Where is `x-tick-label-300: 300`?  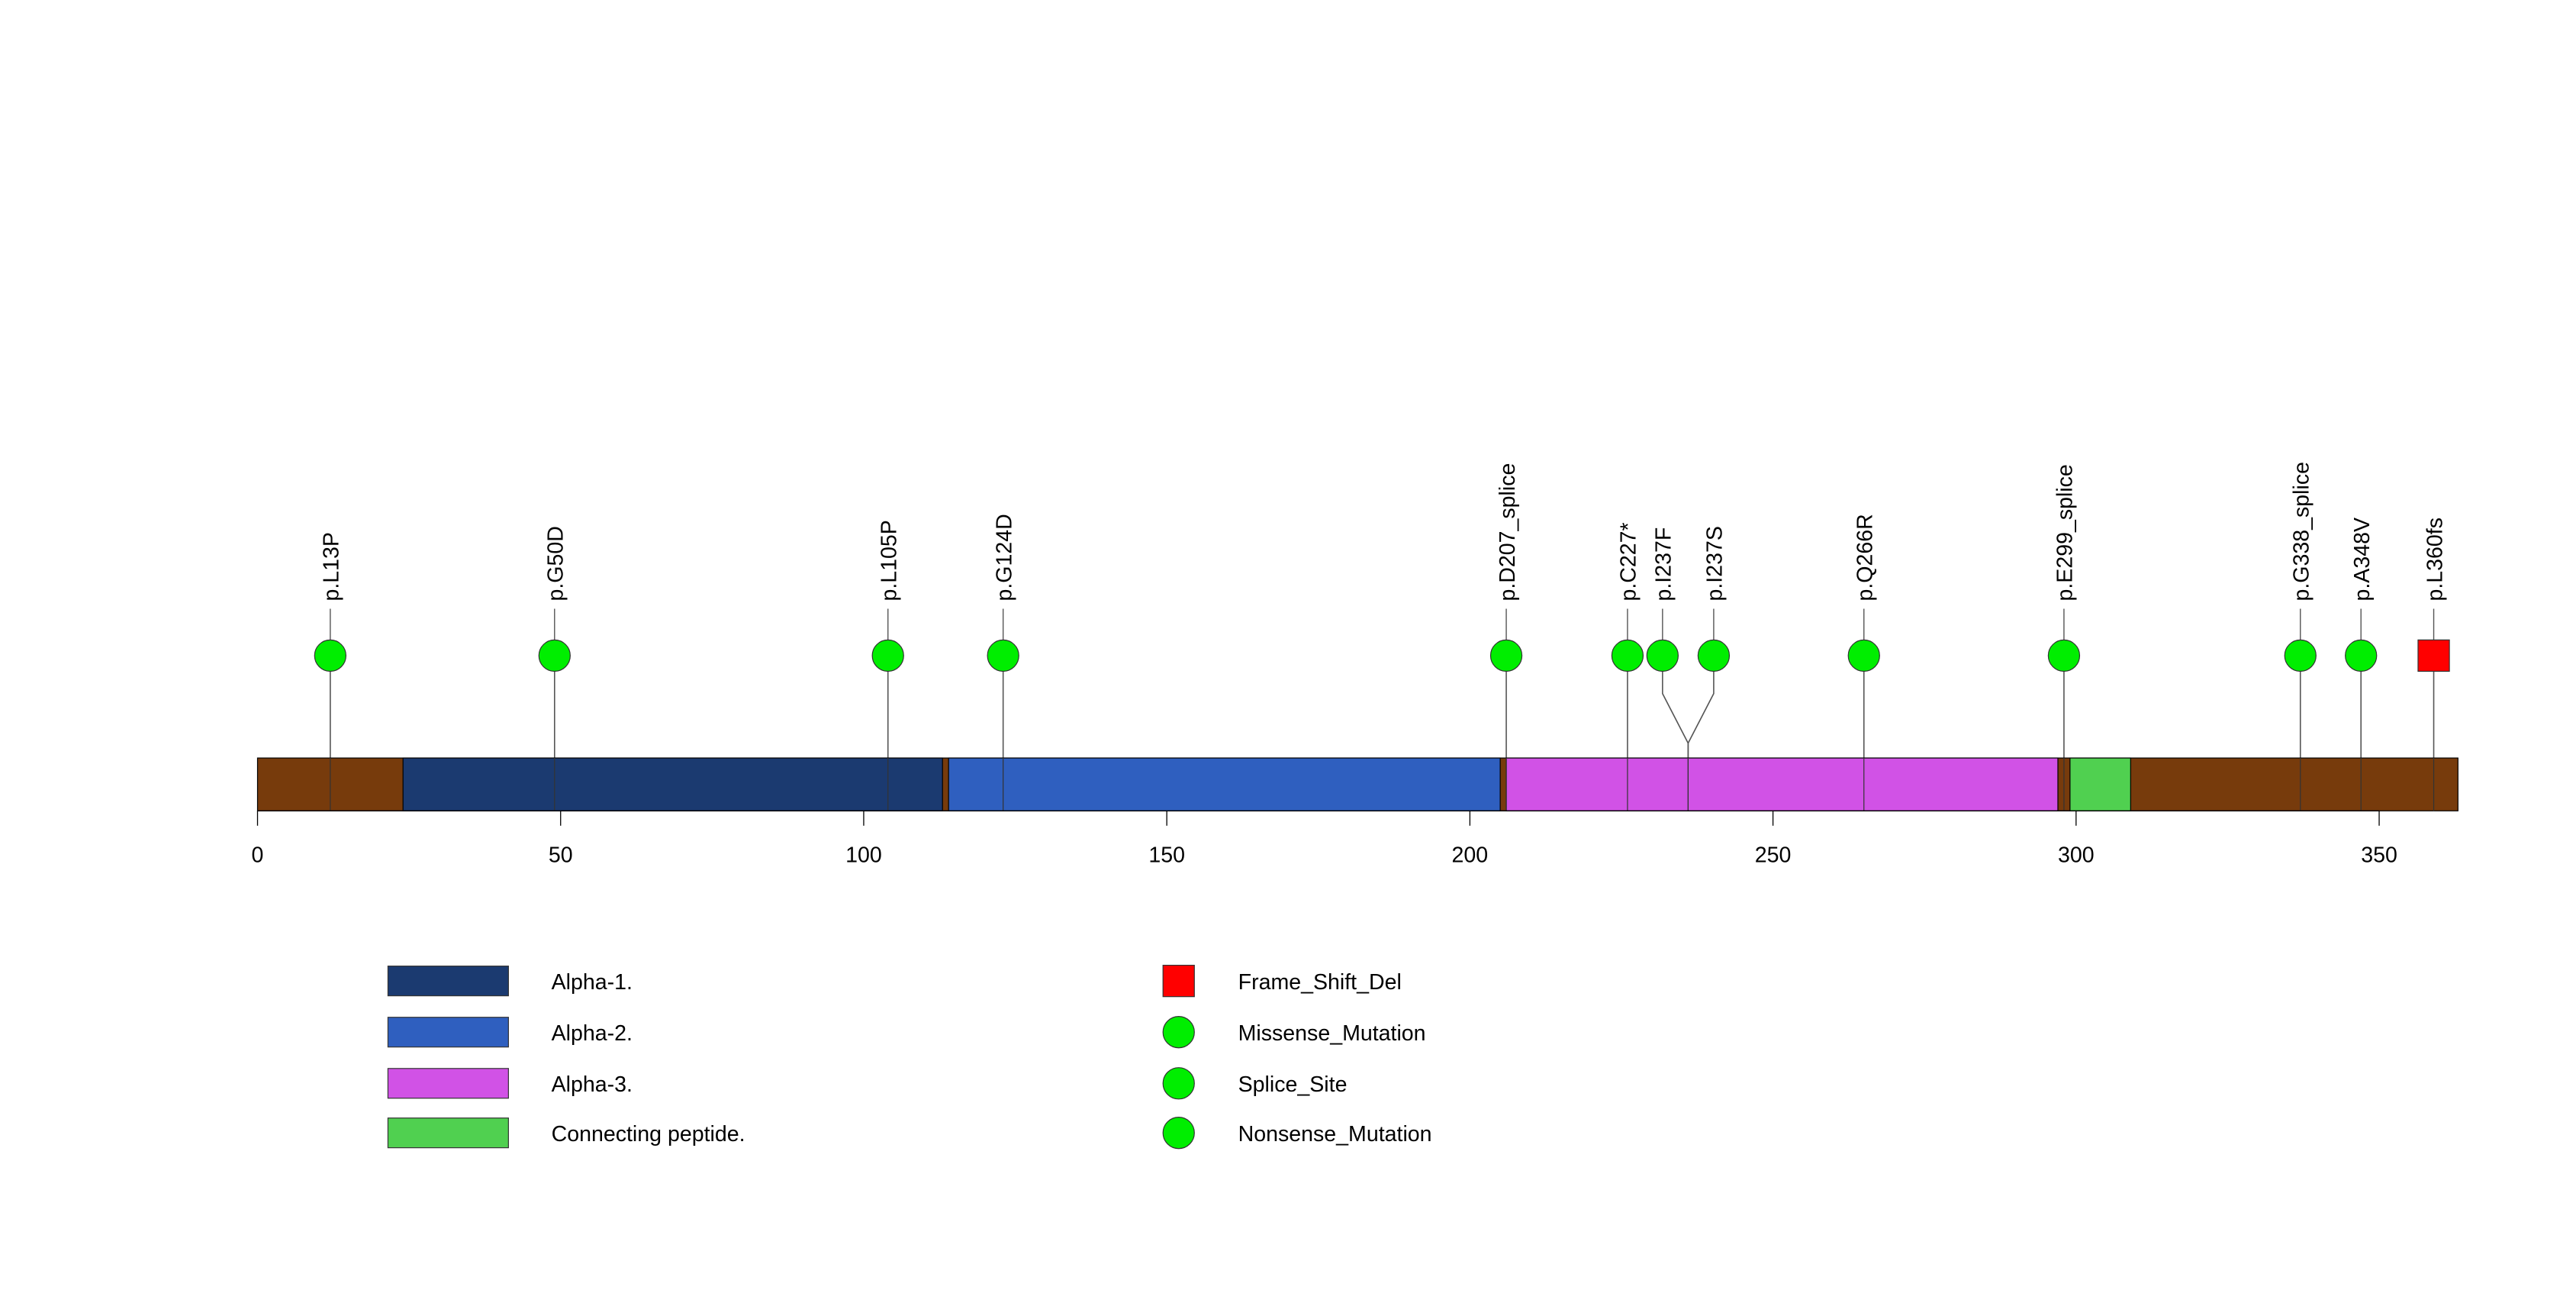
x-tick-label-300: 300 is located at coordinates (2076, 855).